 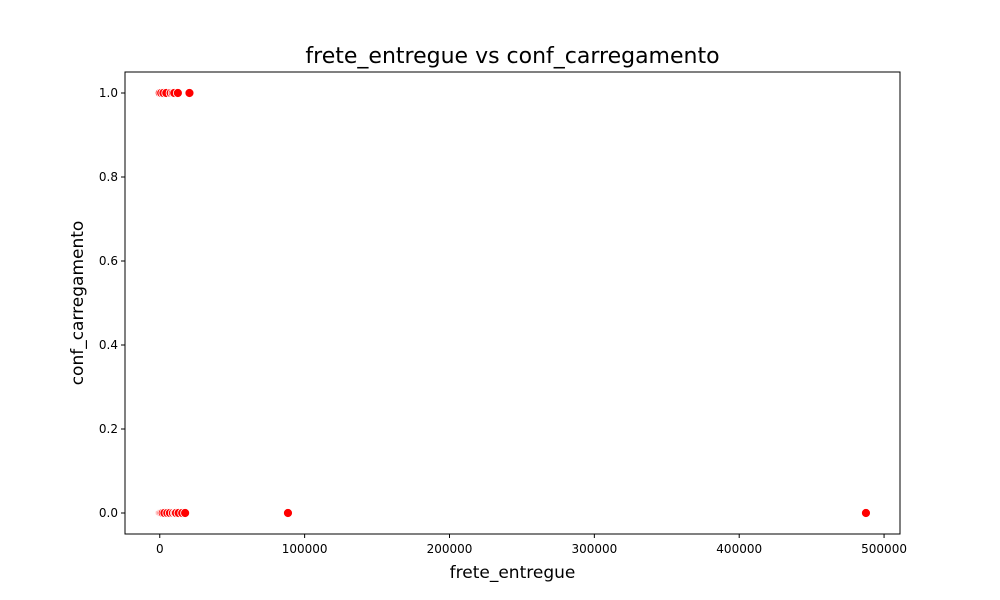 What do you see at coordinates (108, 513) in the screenshot?
I see `y-tick-label: 0.0` at bounding box center [108, 513].